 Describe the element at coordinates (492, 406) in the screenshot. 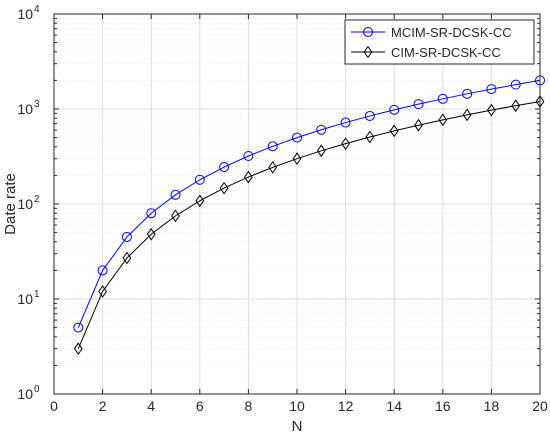

I see `x-tick-label: 18` at that location.